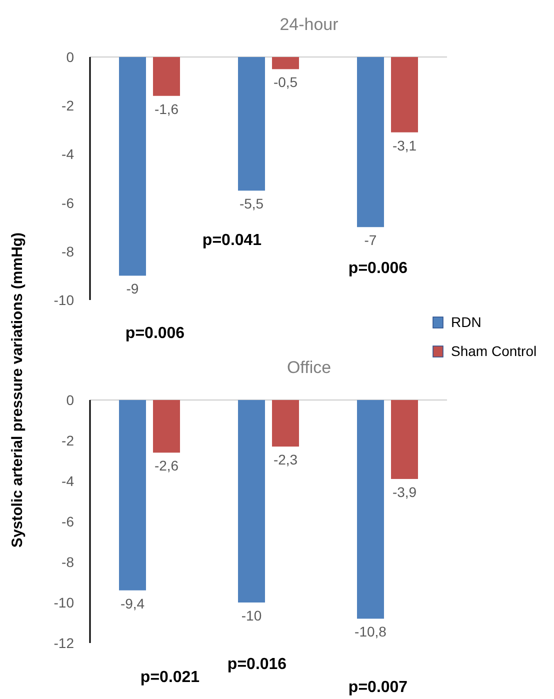 The width and height of the screenshot is (554, 699). I want to click on text: p=0.016, so click(257, 664).